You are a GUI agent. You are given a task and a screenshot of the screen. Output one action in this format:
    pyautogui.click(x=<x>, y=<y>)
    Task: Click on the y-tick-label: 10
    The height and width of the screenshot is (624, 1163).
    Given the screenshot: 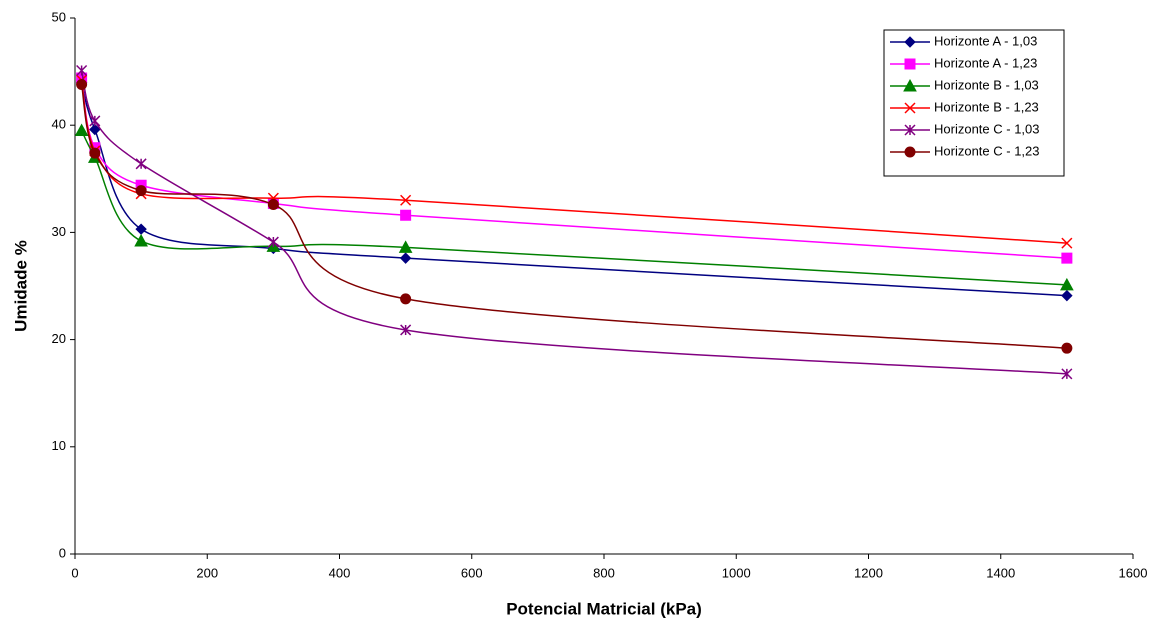 What is the action you would take?
    pyautogui.click(x=59, y=445)
    